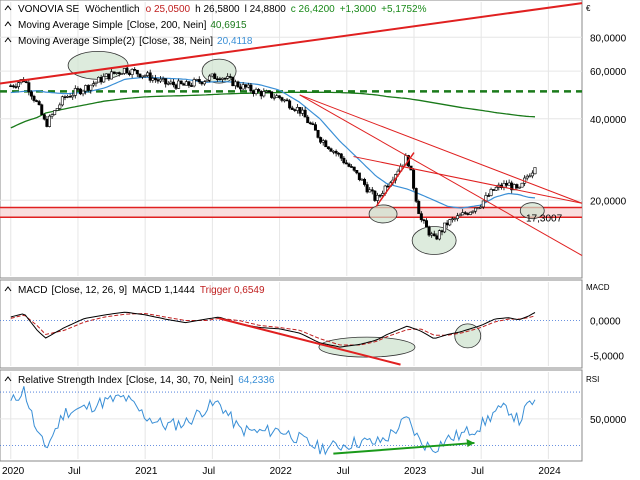 The width and height of the screenshot is (640, 480). Describe the element at coordinates (13, 471) in the screenshot. I see `x-tick-label: 2020` at that location.